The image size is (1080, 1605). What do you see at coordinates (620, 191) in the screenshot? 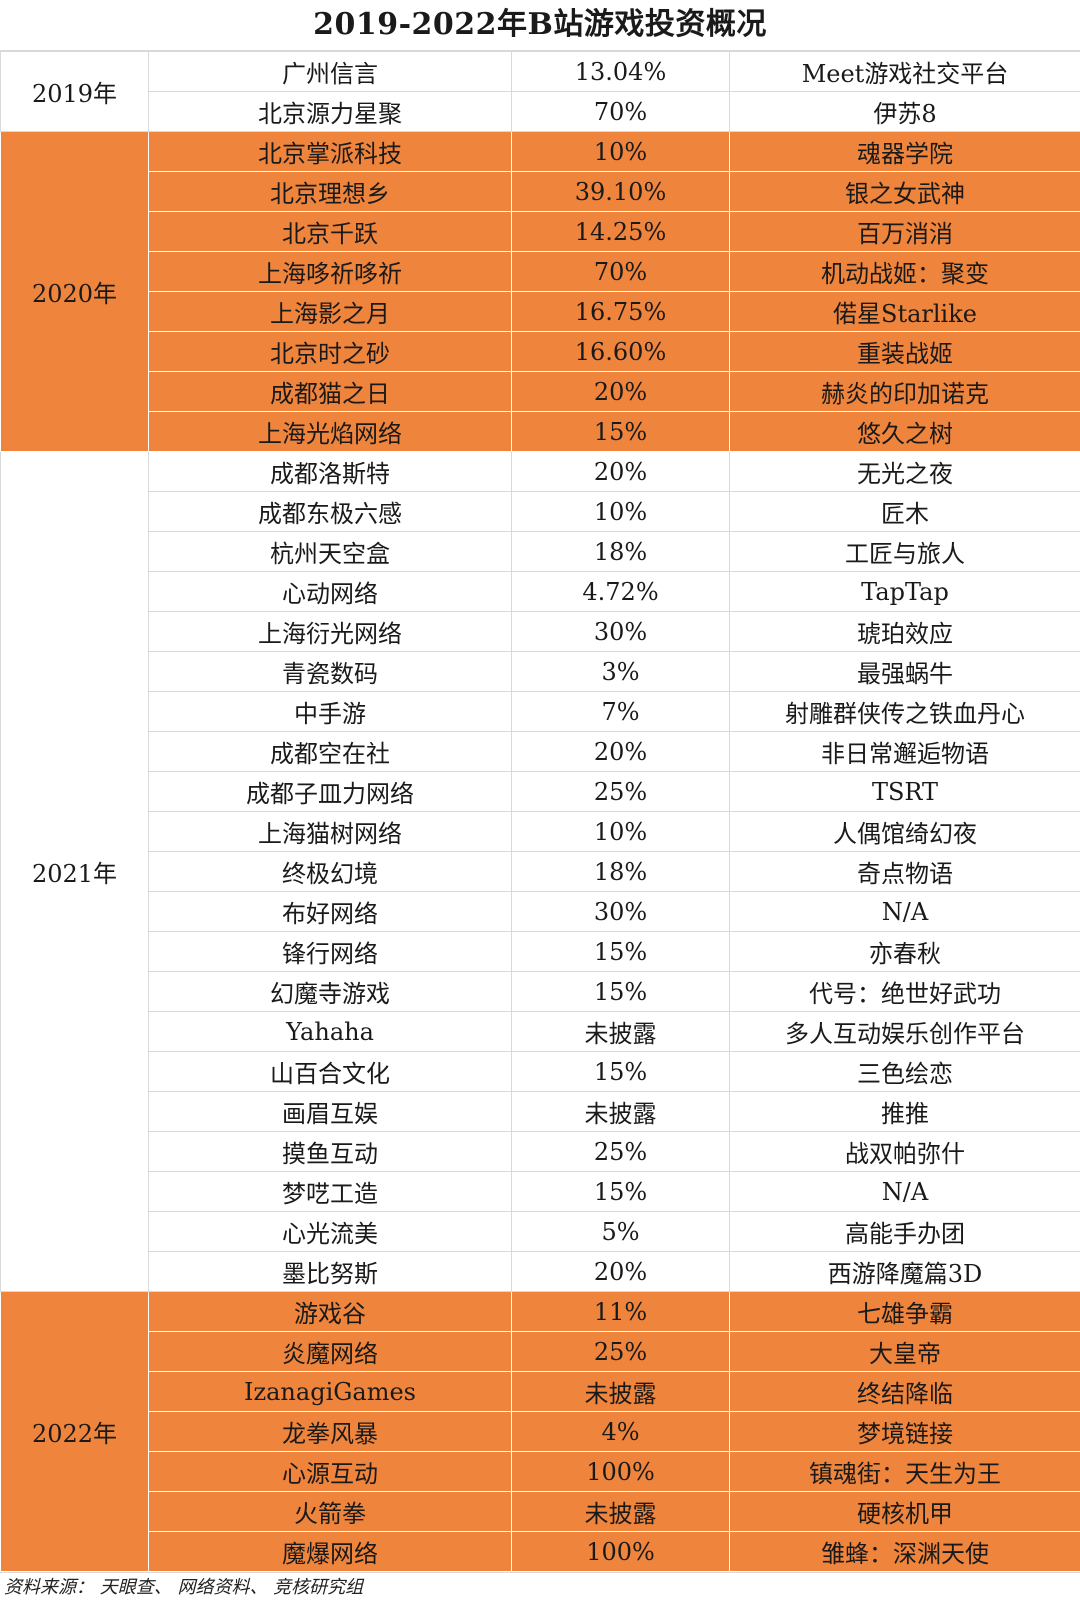
I see `stake-cell: 39.10%` at bounding box center [620, 191].